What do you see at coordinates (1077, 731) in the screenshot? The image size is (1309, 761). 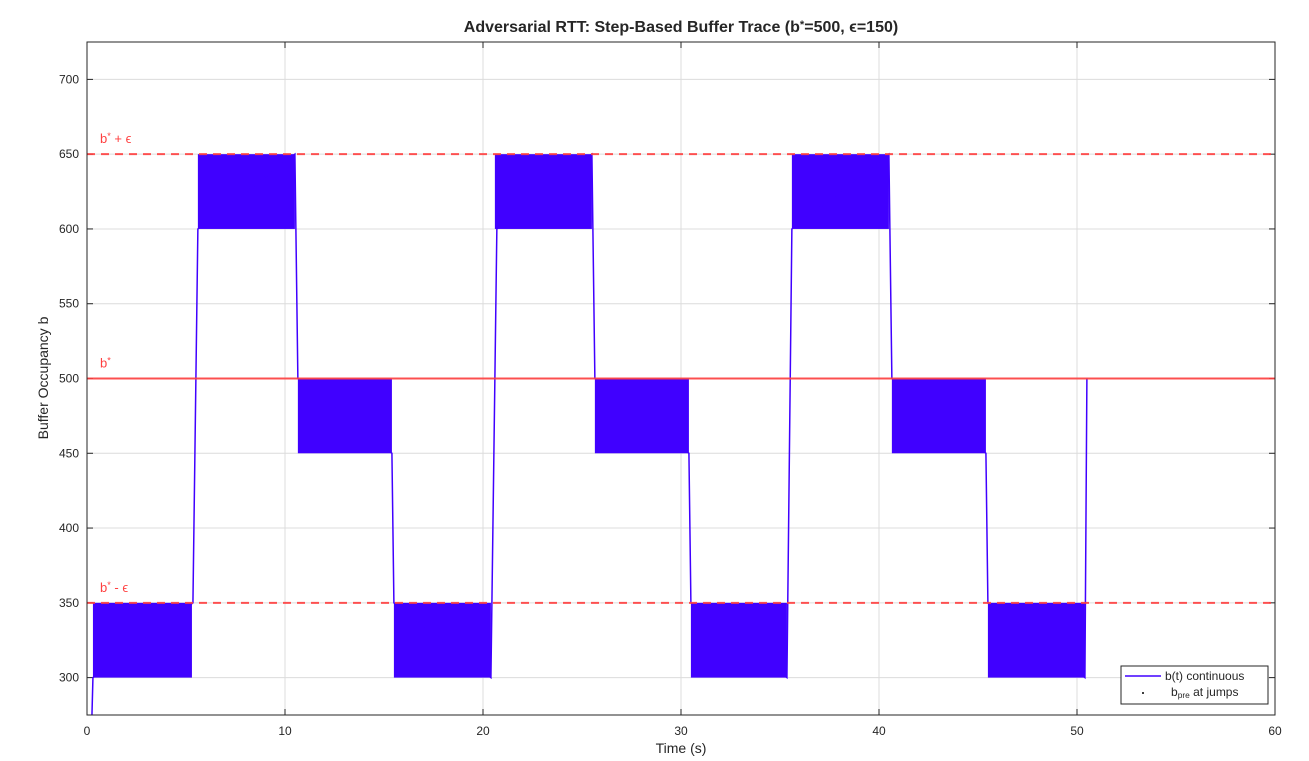 I see `x-tick-label: 50` at bounding box center [1077, 731].